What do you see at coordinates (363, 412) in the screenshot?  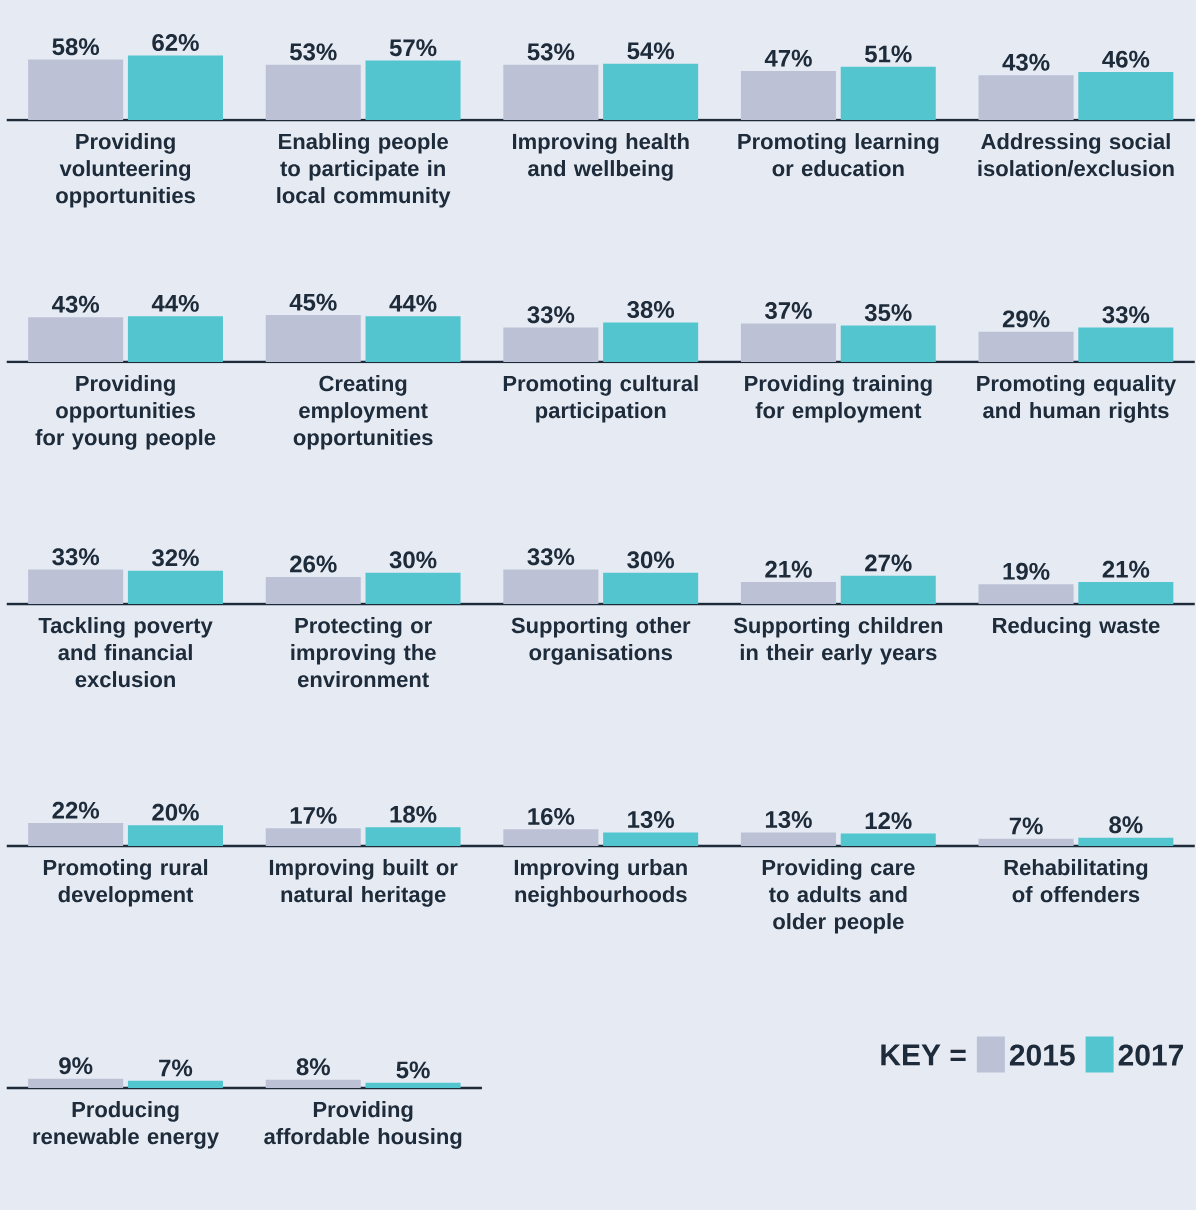 I see `x-tick-label: Creating employment opportunities` at bounding box center [363, 412].